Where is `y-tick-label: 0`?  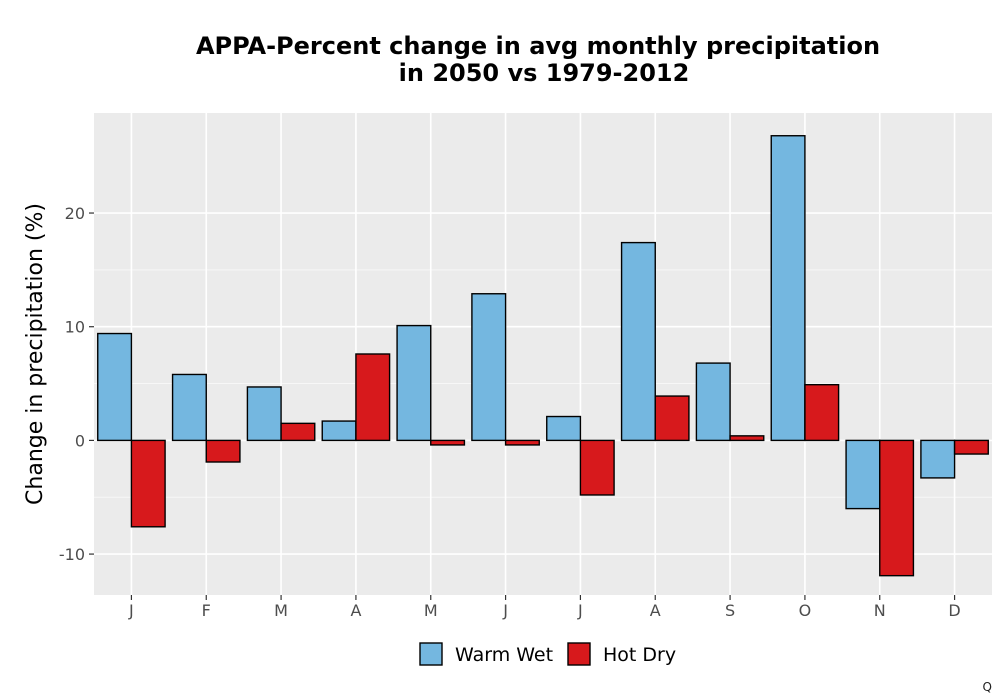
y-tick-label: 0 is located at coordinates (80, 440).